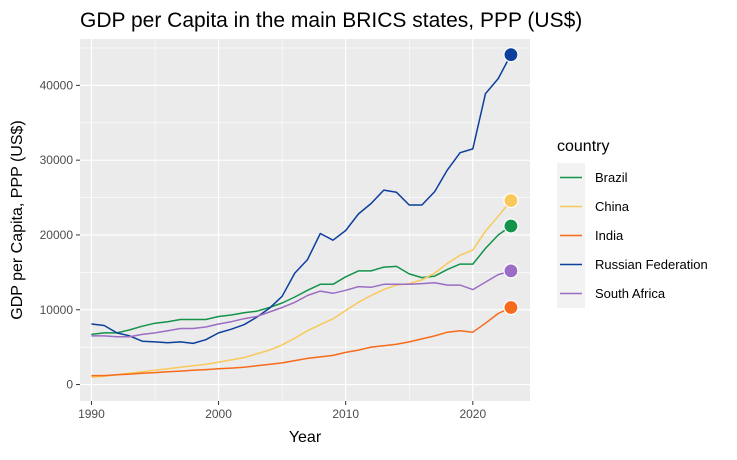 The width and height of the screenshot is (737, 460). What do you see at coordinates (301, 304) in the screenshot?
I see `series-line-south-africa` at bounding box center [301, 304].